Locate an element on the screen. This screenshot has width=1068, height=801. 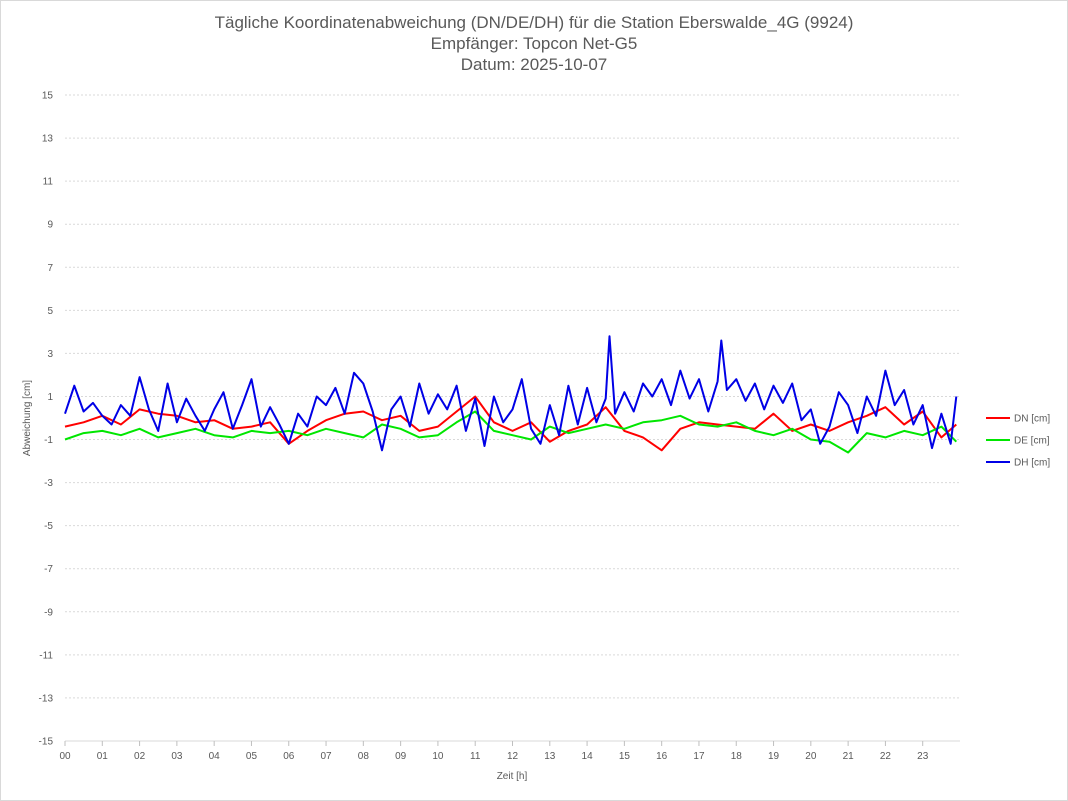
y-tick-label: 7 is located at coordinates (50, 268).